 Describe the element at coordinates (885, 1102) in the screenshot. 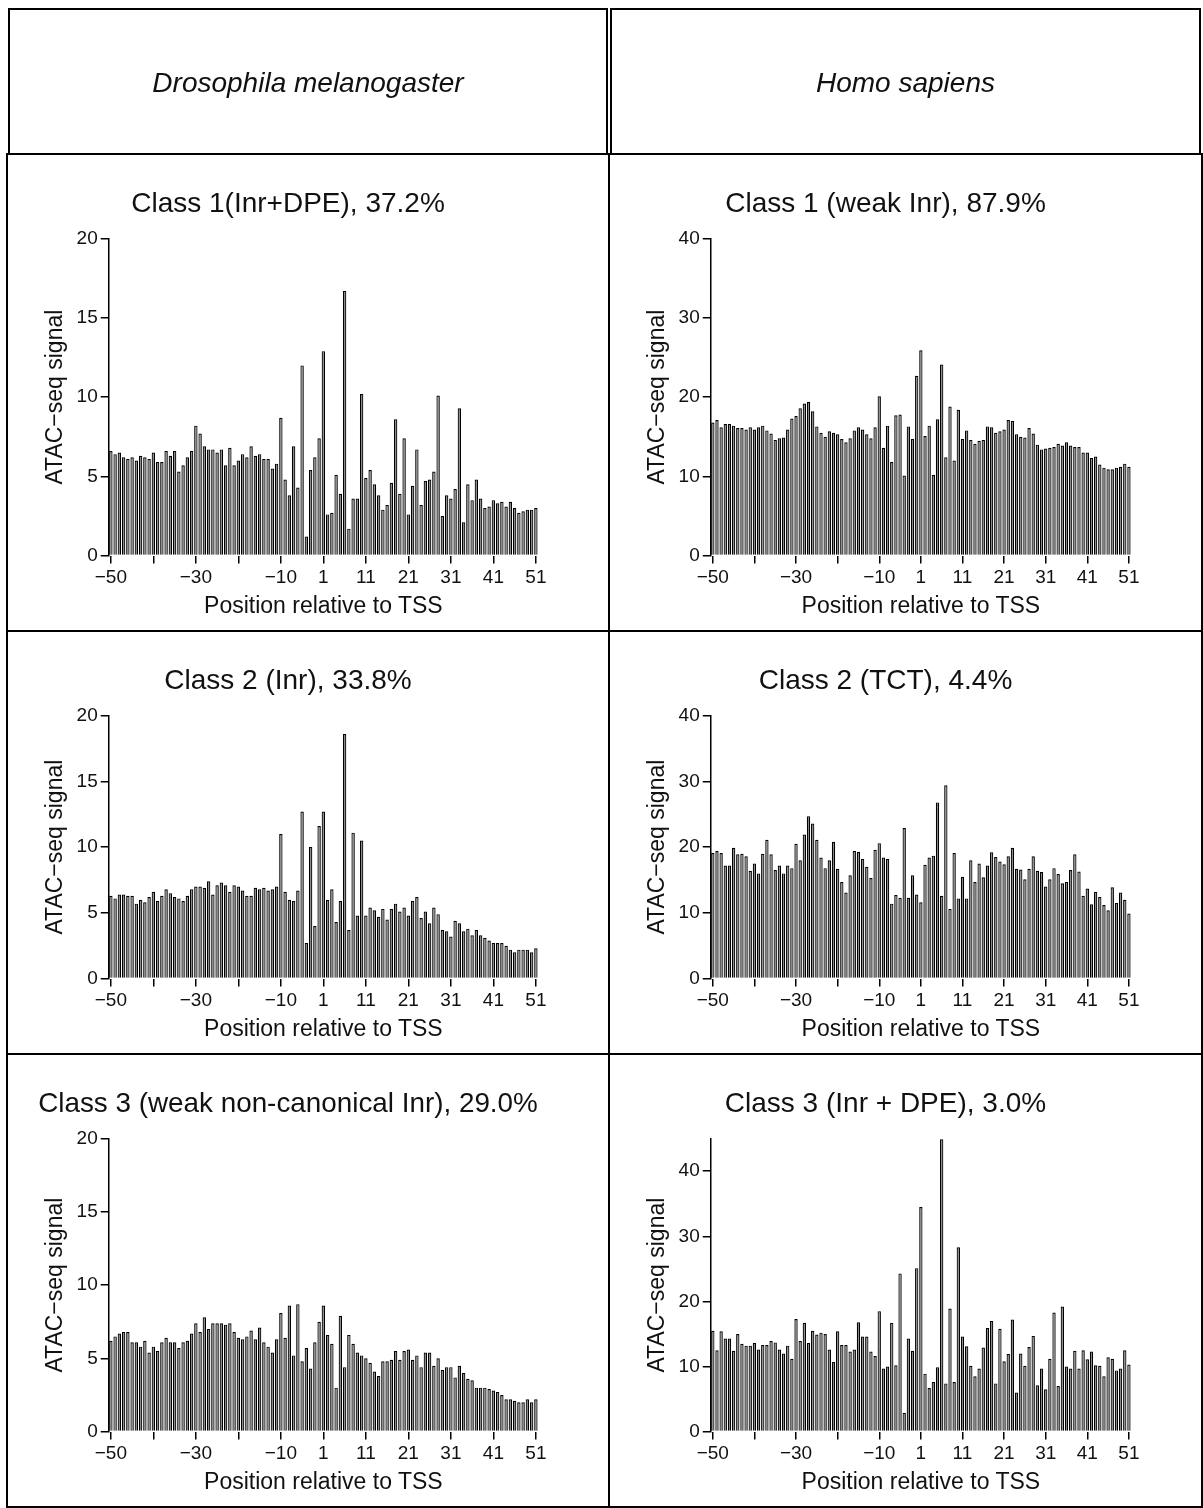

I see `chart-title: Class 3 (Inr + DPE), 3.0%` at that location.